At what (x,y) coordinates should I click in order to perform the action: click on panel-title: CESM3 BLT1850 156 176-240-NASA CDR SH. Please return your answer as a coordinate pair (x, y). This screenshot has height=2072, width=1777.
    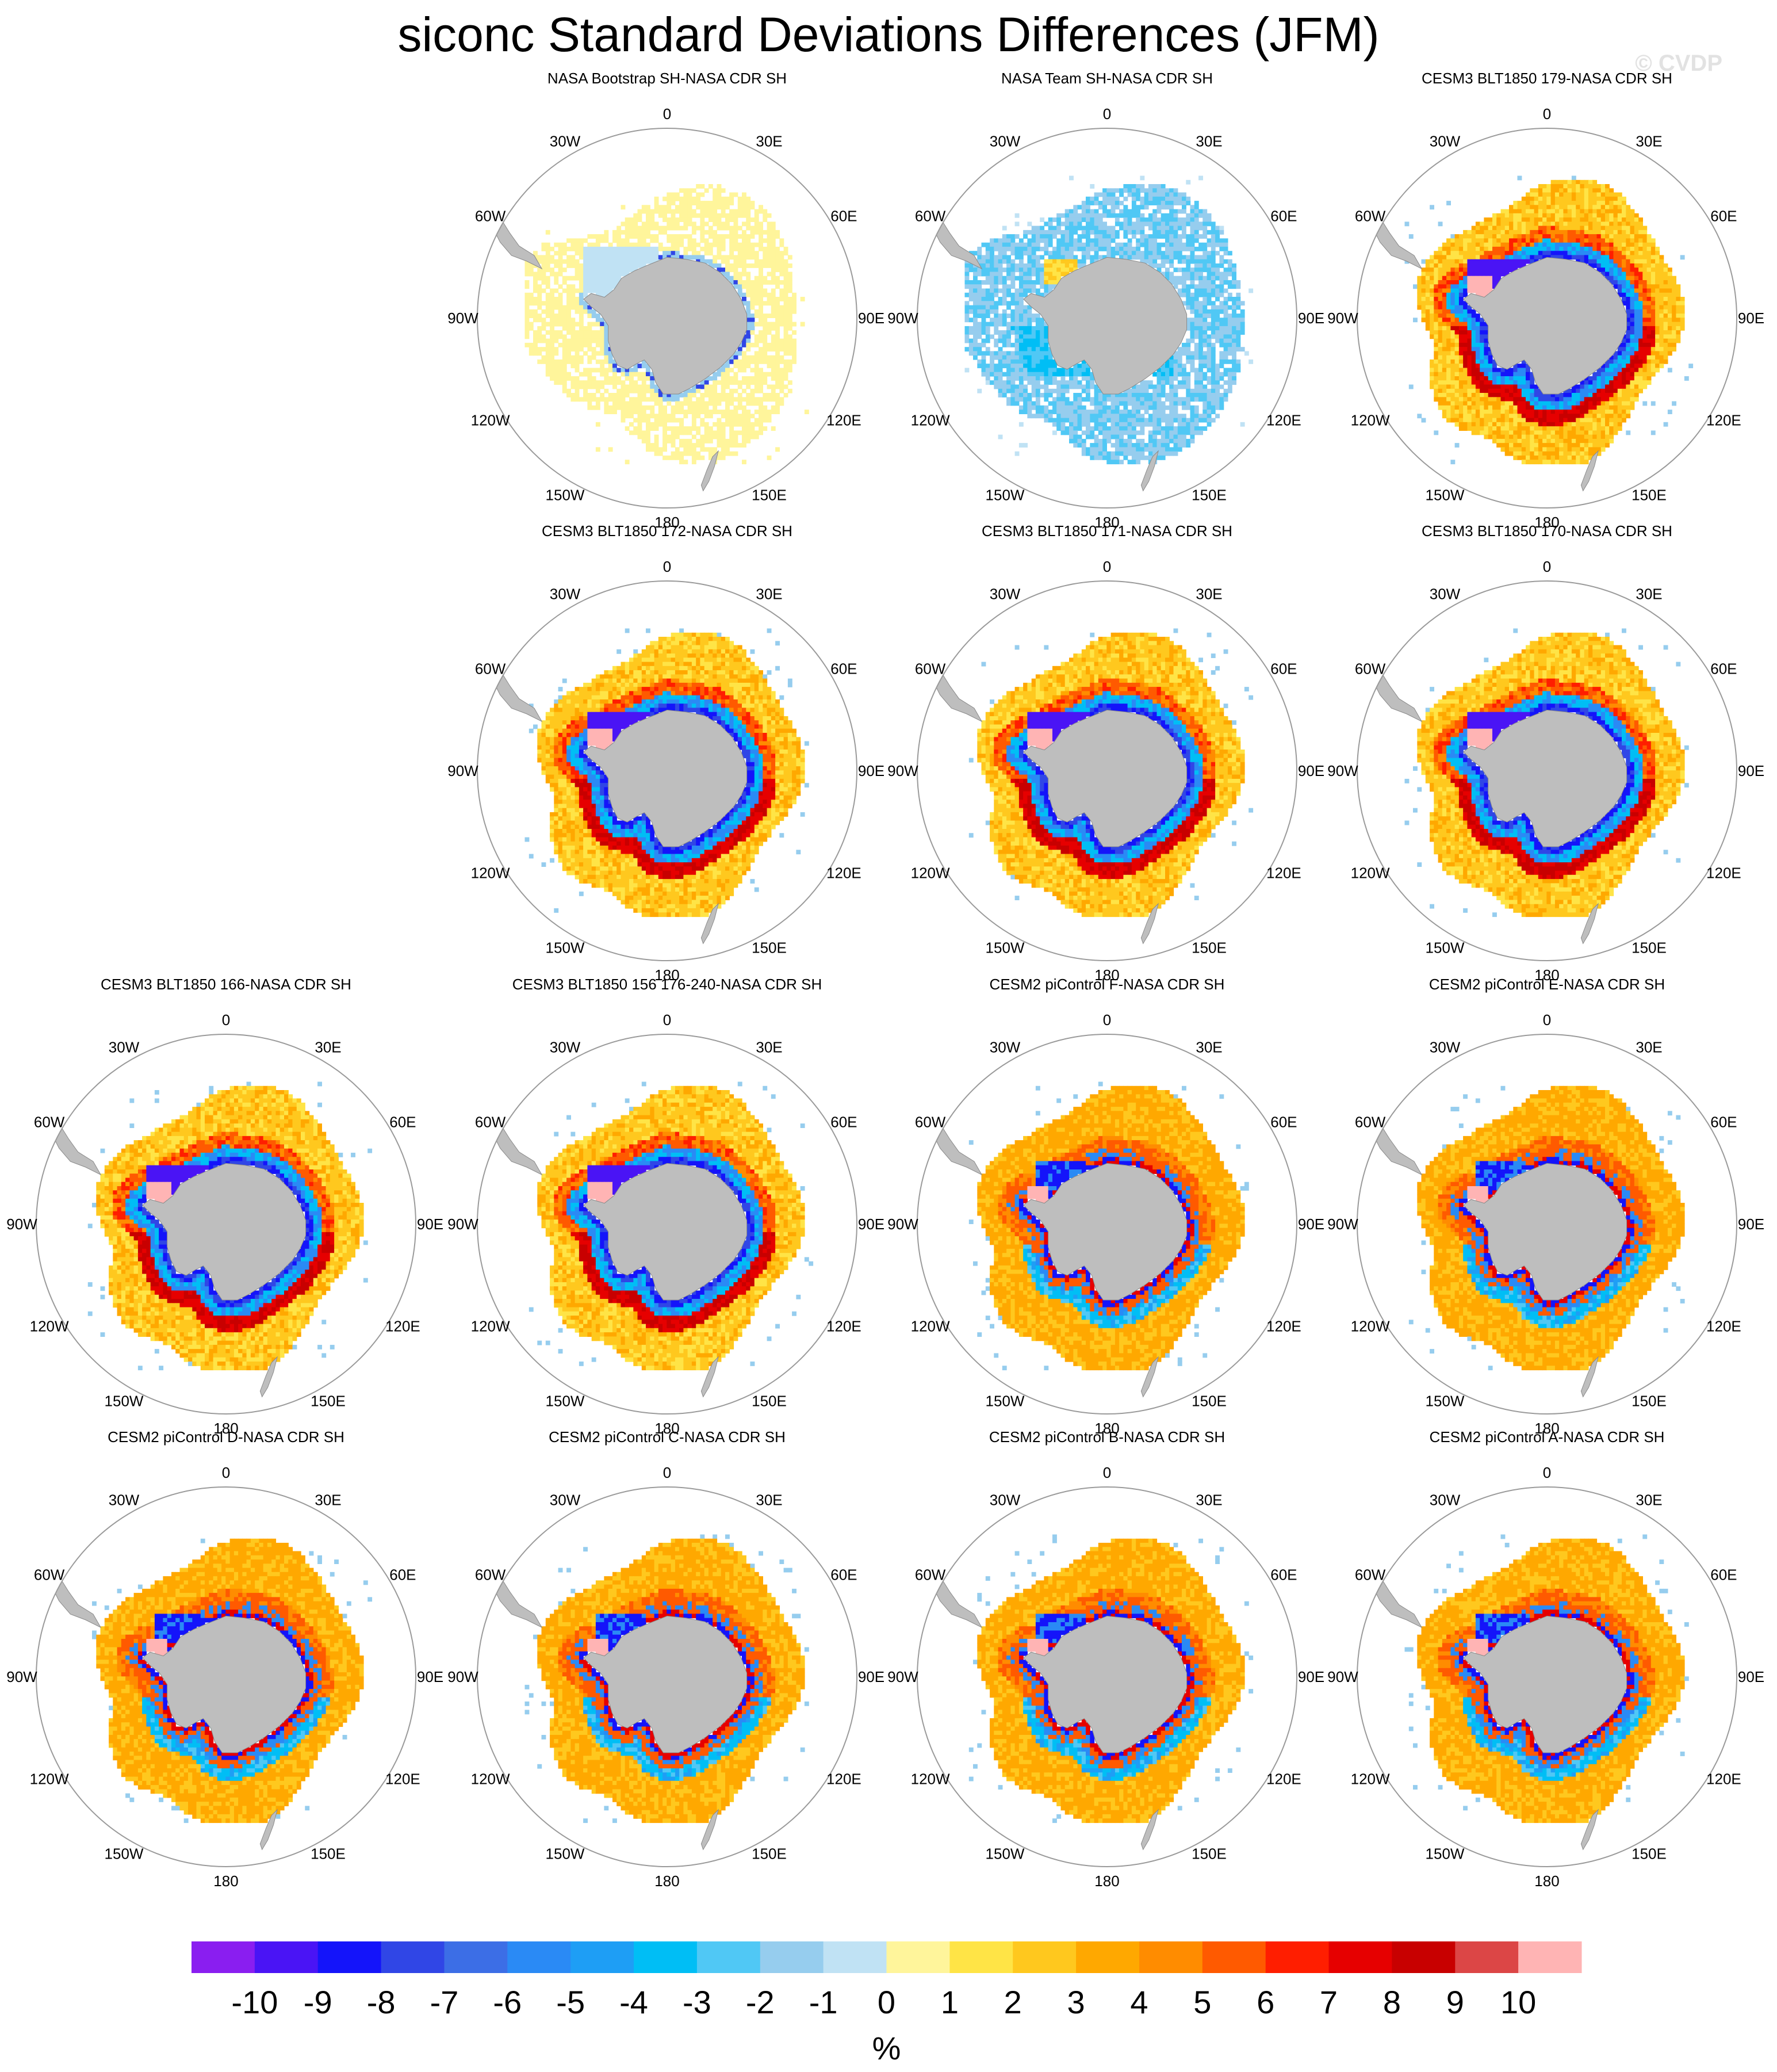
    Looking at the image, I should click on (667, 984).